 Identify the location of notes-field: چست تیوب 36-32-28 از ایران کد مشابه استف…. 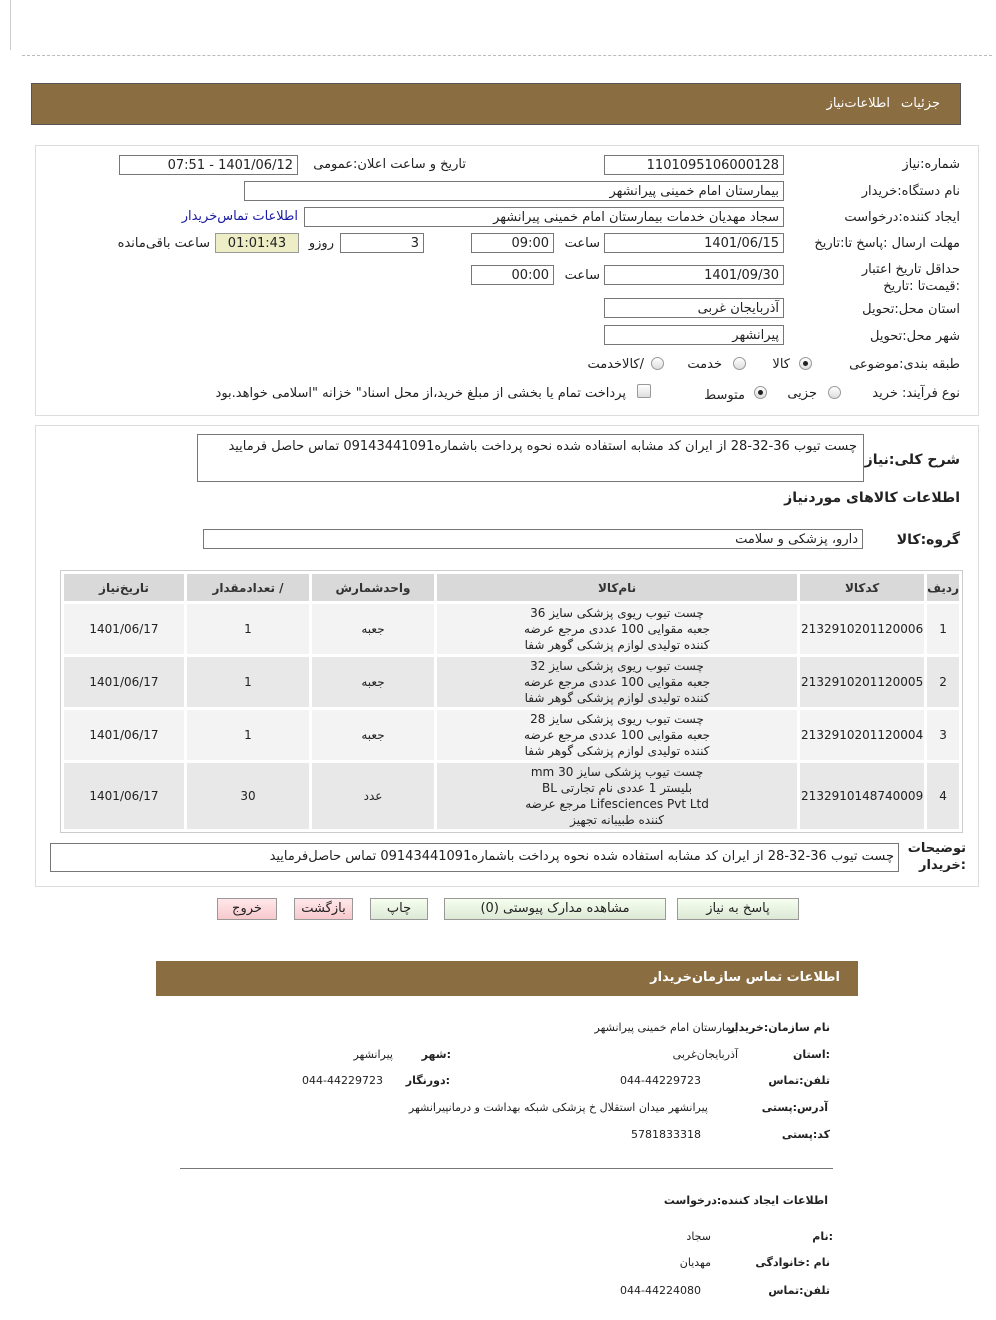
(474, 857).